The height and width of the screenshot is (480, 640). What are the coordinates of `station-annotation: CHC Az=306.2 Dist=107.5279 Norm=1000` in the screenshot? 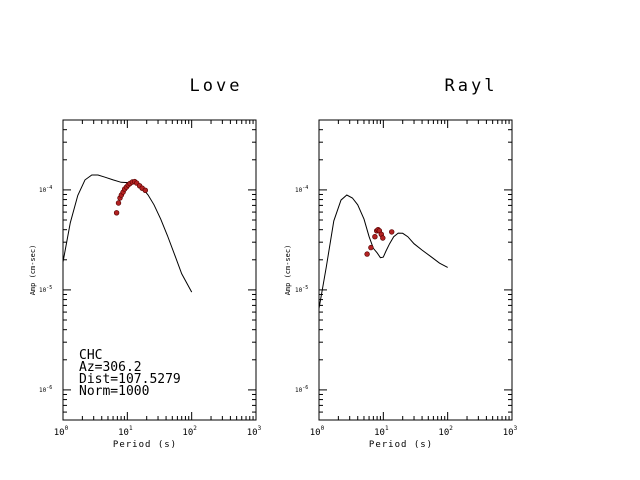 It's located at (130, 373).